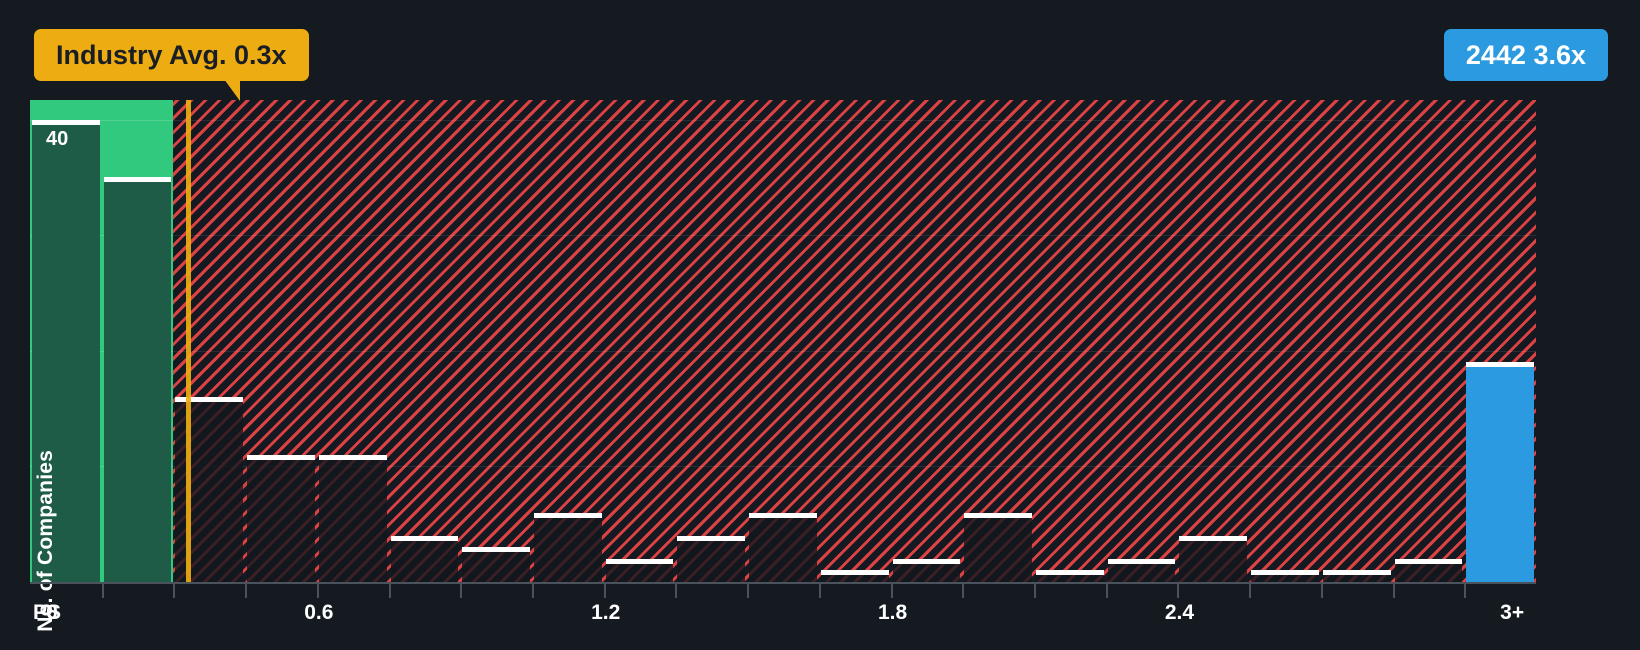 The height and width of the screenshot is (650, 1640). I want to click on industry-average-badge-label: Industry Avg. 0.3x, so click(171, 54).